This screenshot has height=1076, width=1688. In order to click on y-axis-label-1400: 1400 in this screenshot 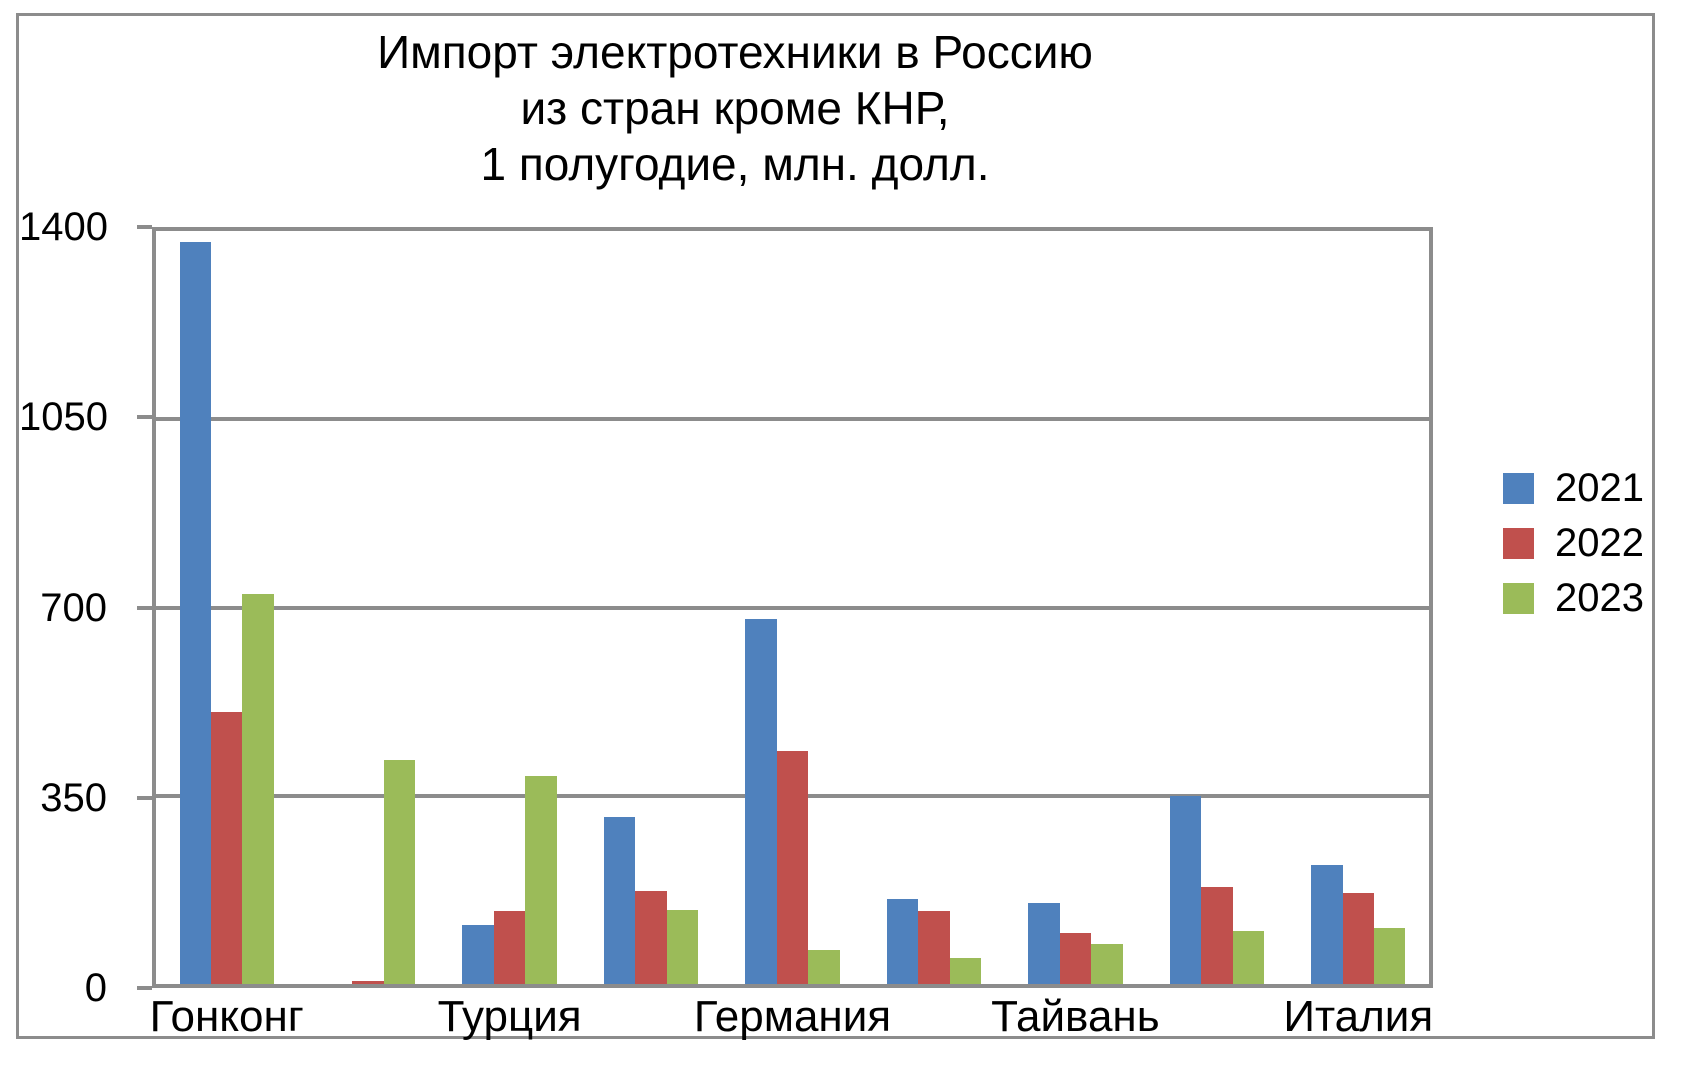, I will do `click(63, 227)`.